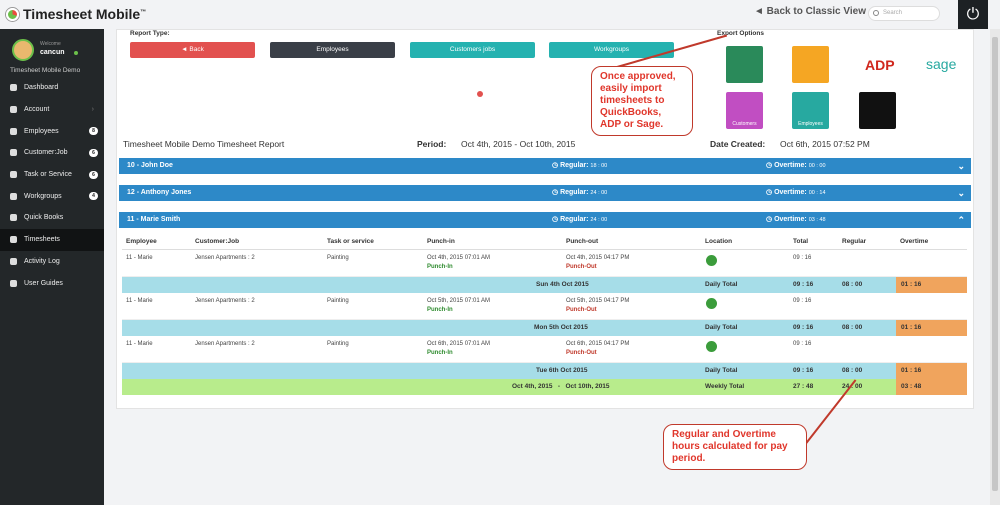  What do you see at coordinates (611, 50) in the screenshot?
I see `workgroups-button: Workgroups` at bounding box center [611, 50].